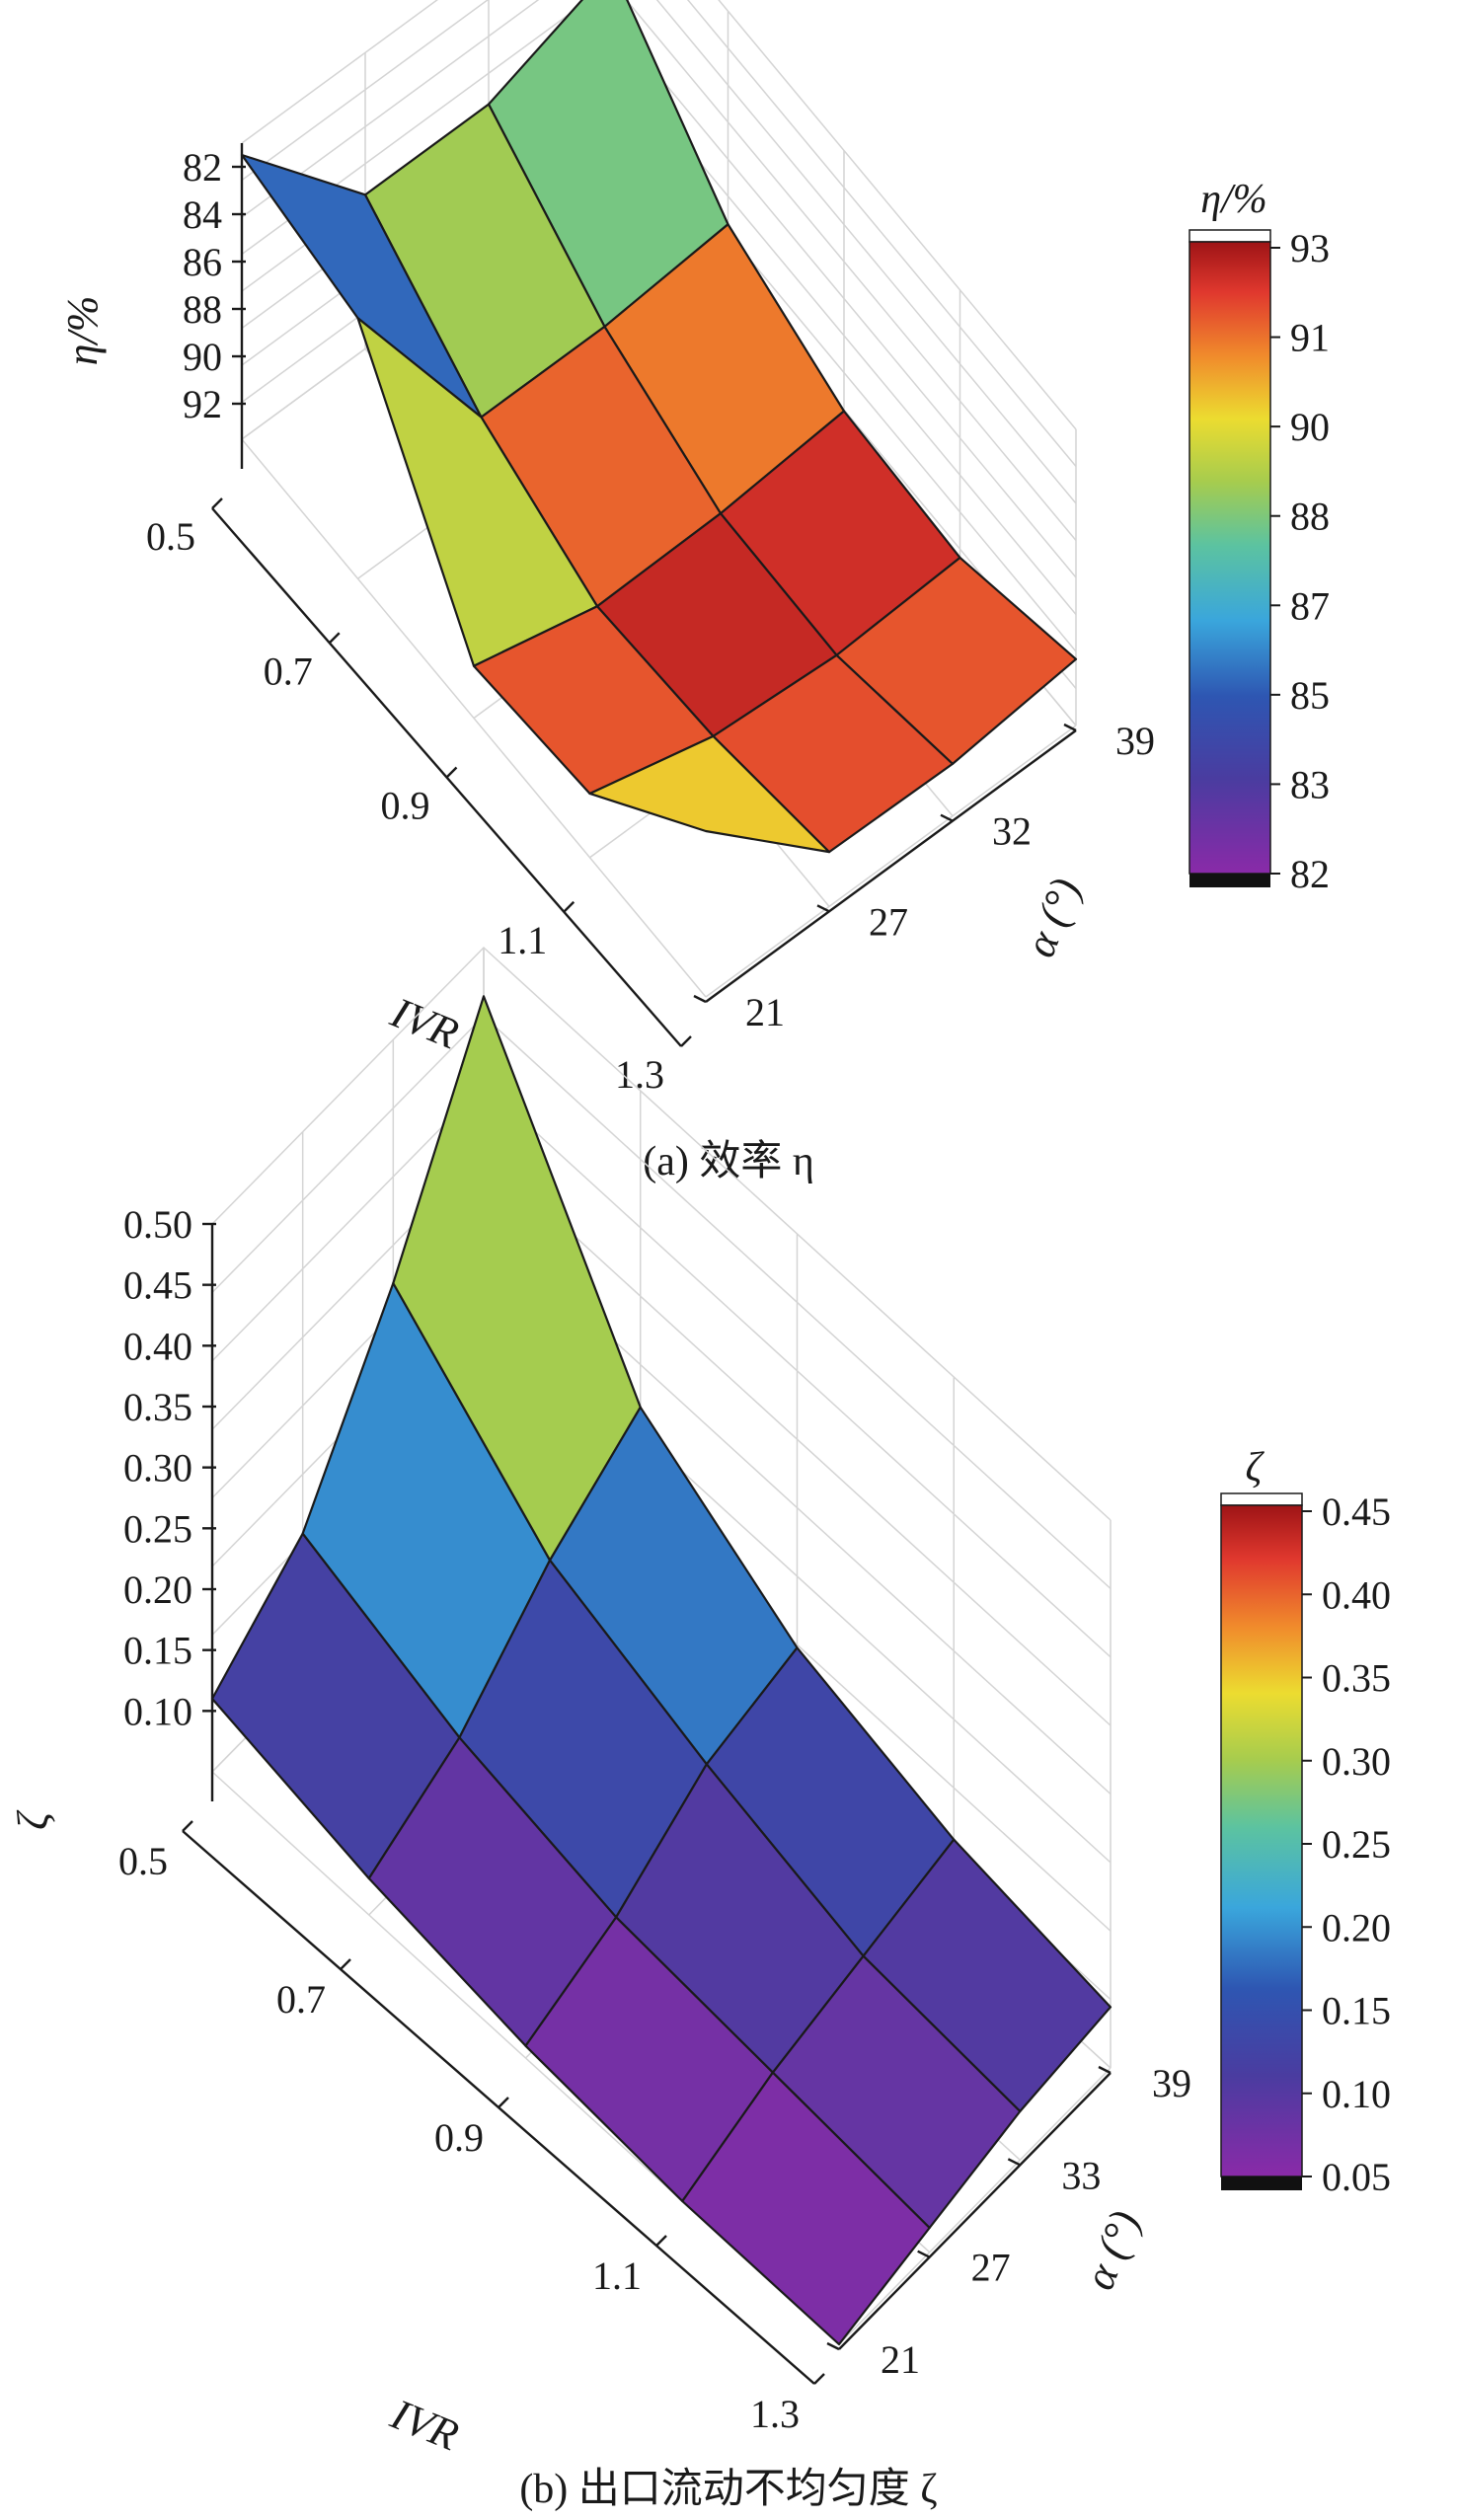 The height and width of the screenshot is (2520, 1457). Describe the element at coordinates (157, 1468) in the screenshot. I see `z-tick-label: 0.30` at that location.